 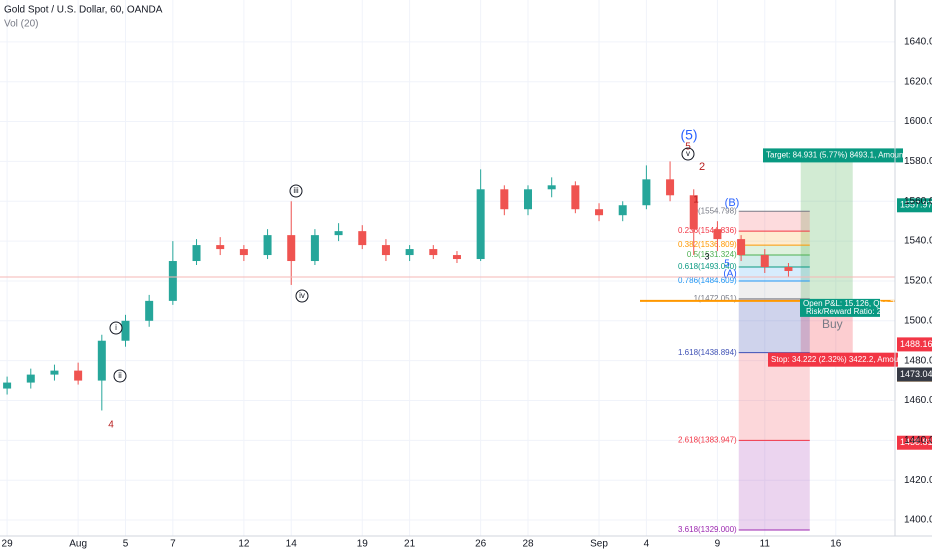 What do you see at coordinates (765, 544) in the screenshot?
I see `x-tick-label: 11` at bounding box center [765, 544].